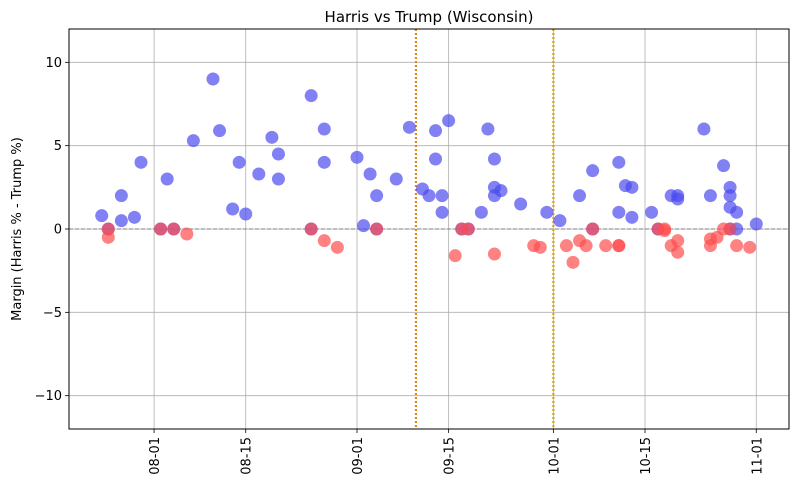 The width and height of the screenshot is (798, 489). What do you see at coordinates (757, 456) in the screenshot?
I see `x-tick-label: 11-01` at bounding box center [757, 456].